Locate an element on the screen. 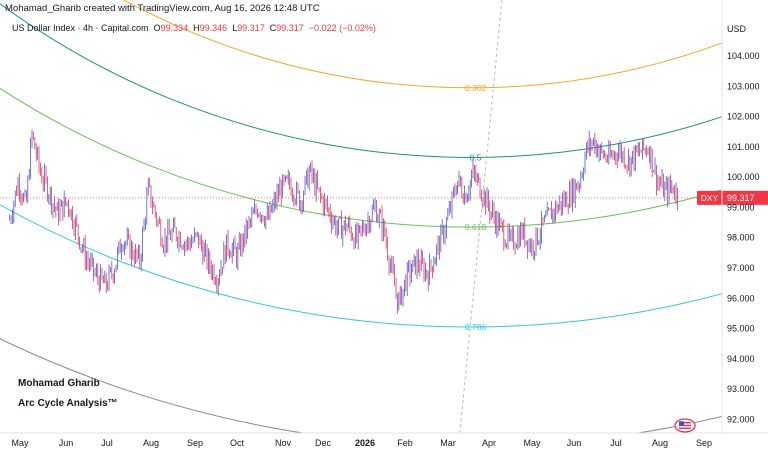  last-price-label: 99.317 is located at coordinates (741, 198).